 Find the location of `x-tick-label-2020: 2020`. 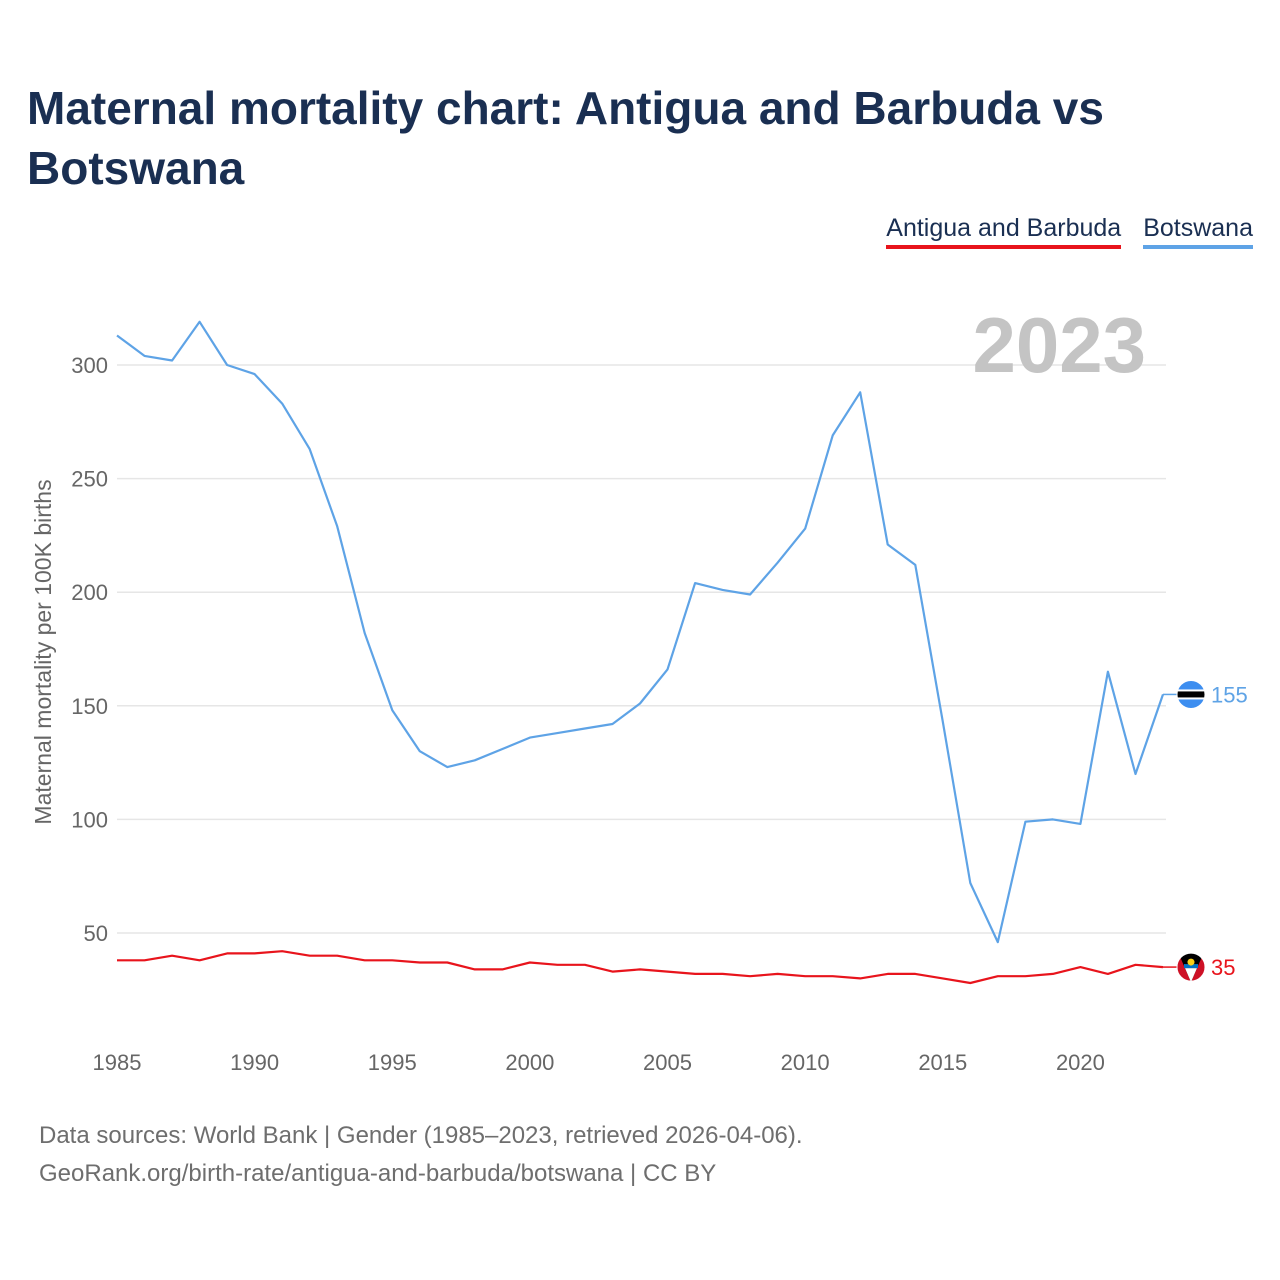

x-tick-label-2020: 2020 is located at coordinates (1080, 1062).